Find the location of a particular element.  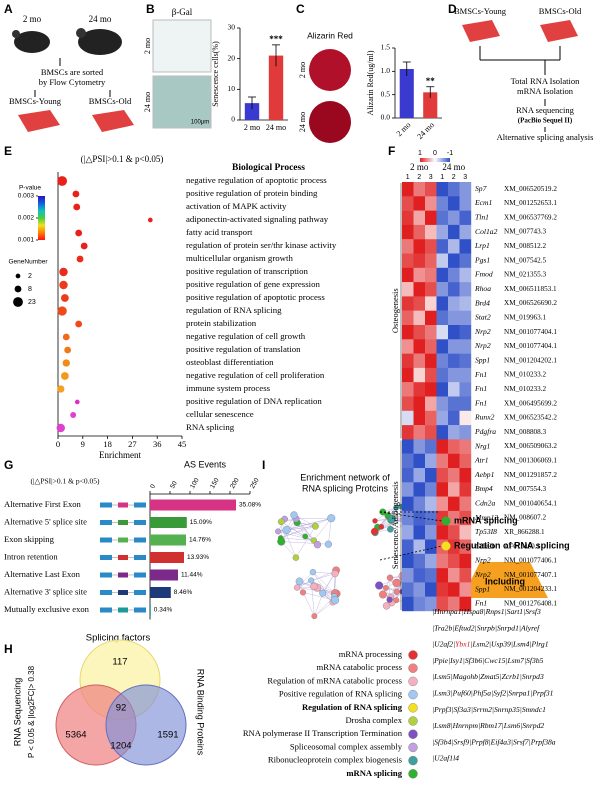

share-label: 13.93% is located at coordinates (198, 557).